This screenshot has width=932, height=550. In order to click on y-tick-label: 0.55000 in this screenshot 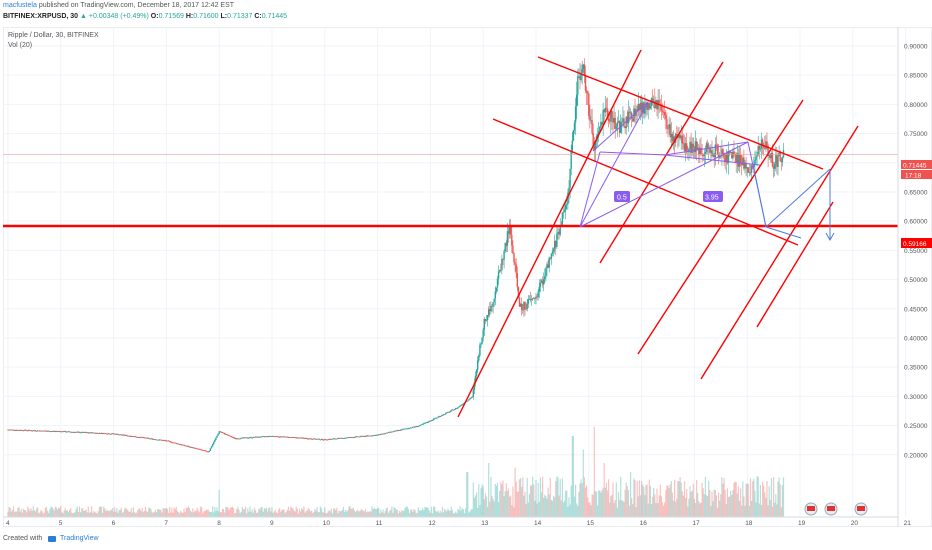, I will do `click(916, 251)`.